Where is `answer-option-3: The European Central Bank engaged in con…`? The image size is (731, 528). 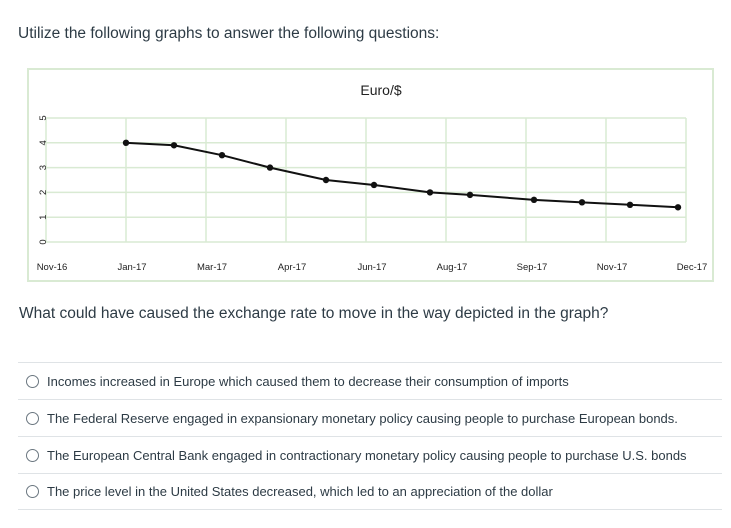
answer-option-3: The European Central Bank engaged in con… is located at coordinates (370, 454).